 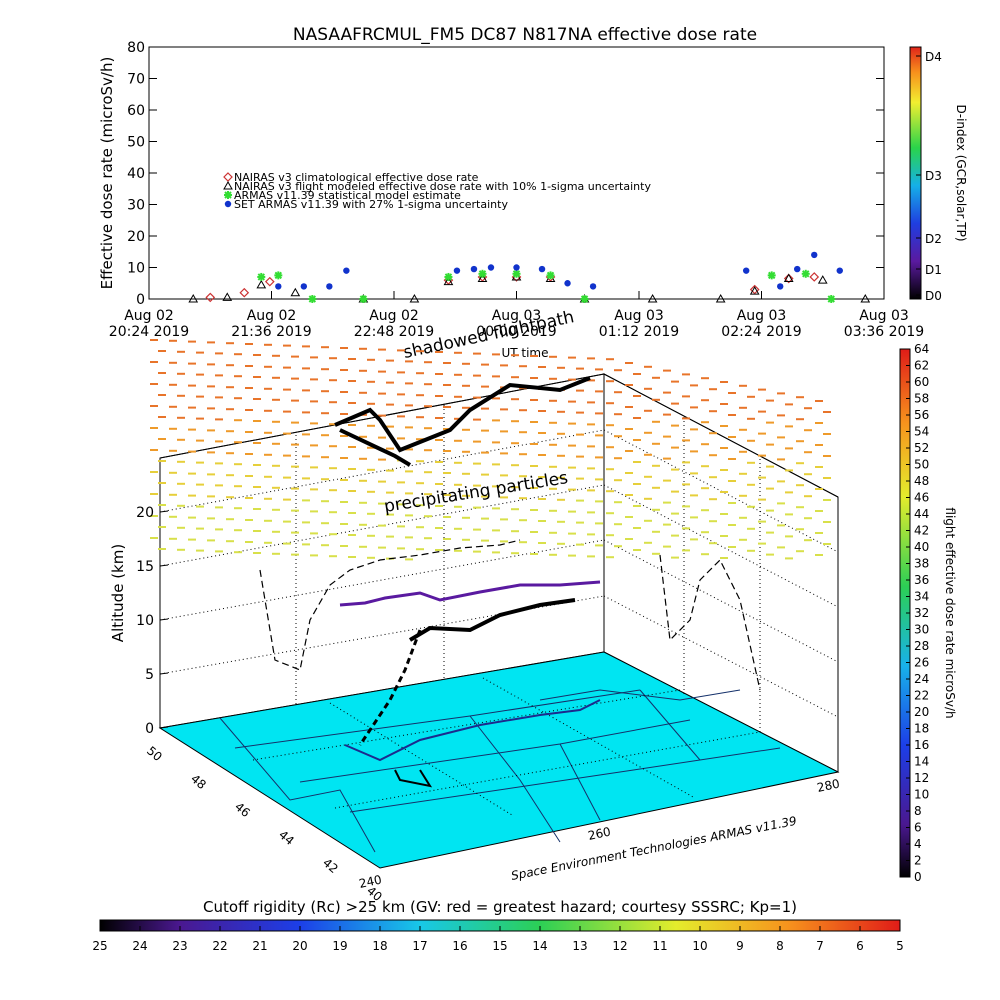 What do you see at coordinates (219, 946) in the screenshot?
I see `rc-tick-label: 22` at bounding box center [219, 946].